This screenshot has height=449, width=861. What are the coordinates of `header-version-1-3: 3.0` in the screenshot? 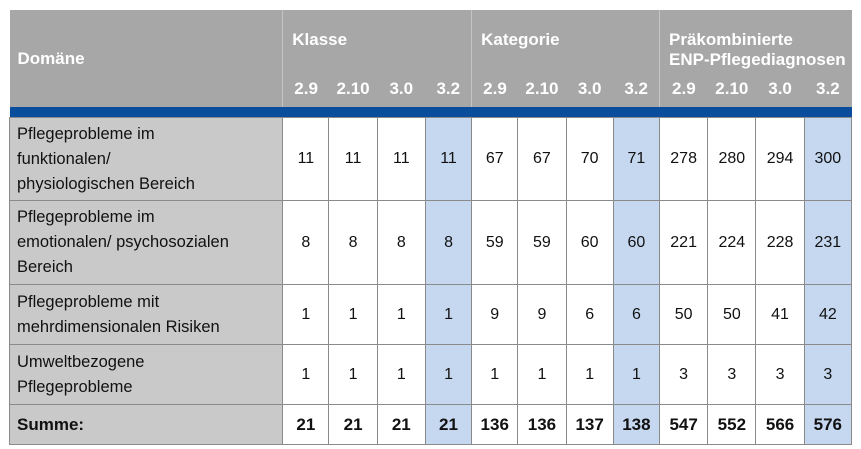 It's located at (401, 89).